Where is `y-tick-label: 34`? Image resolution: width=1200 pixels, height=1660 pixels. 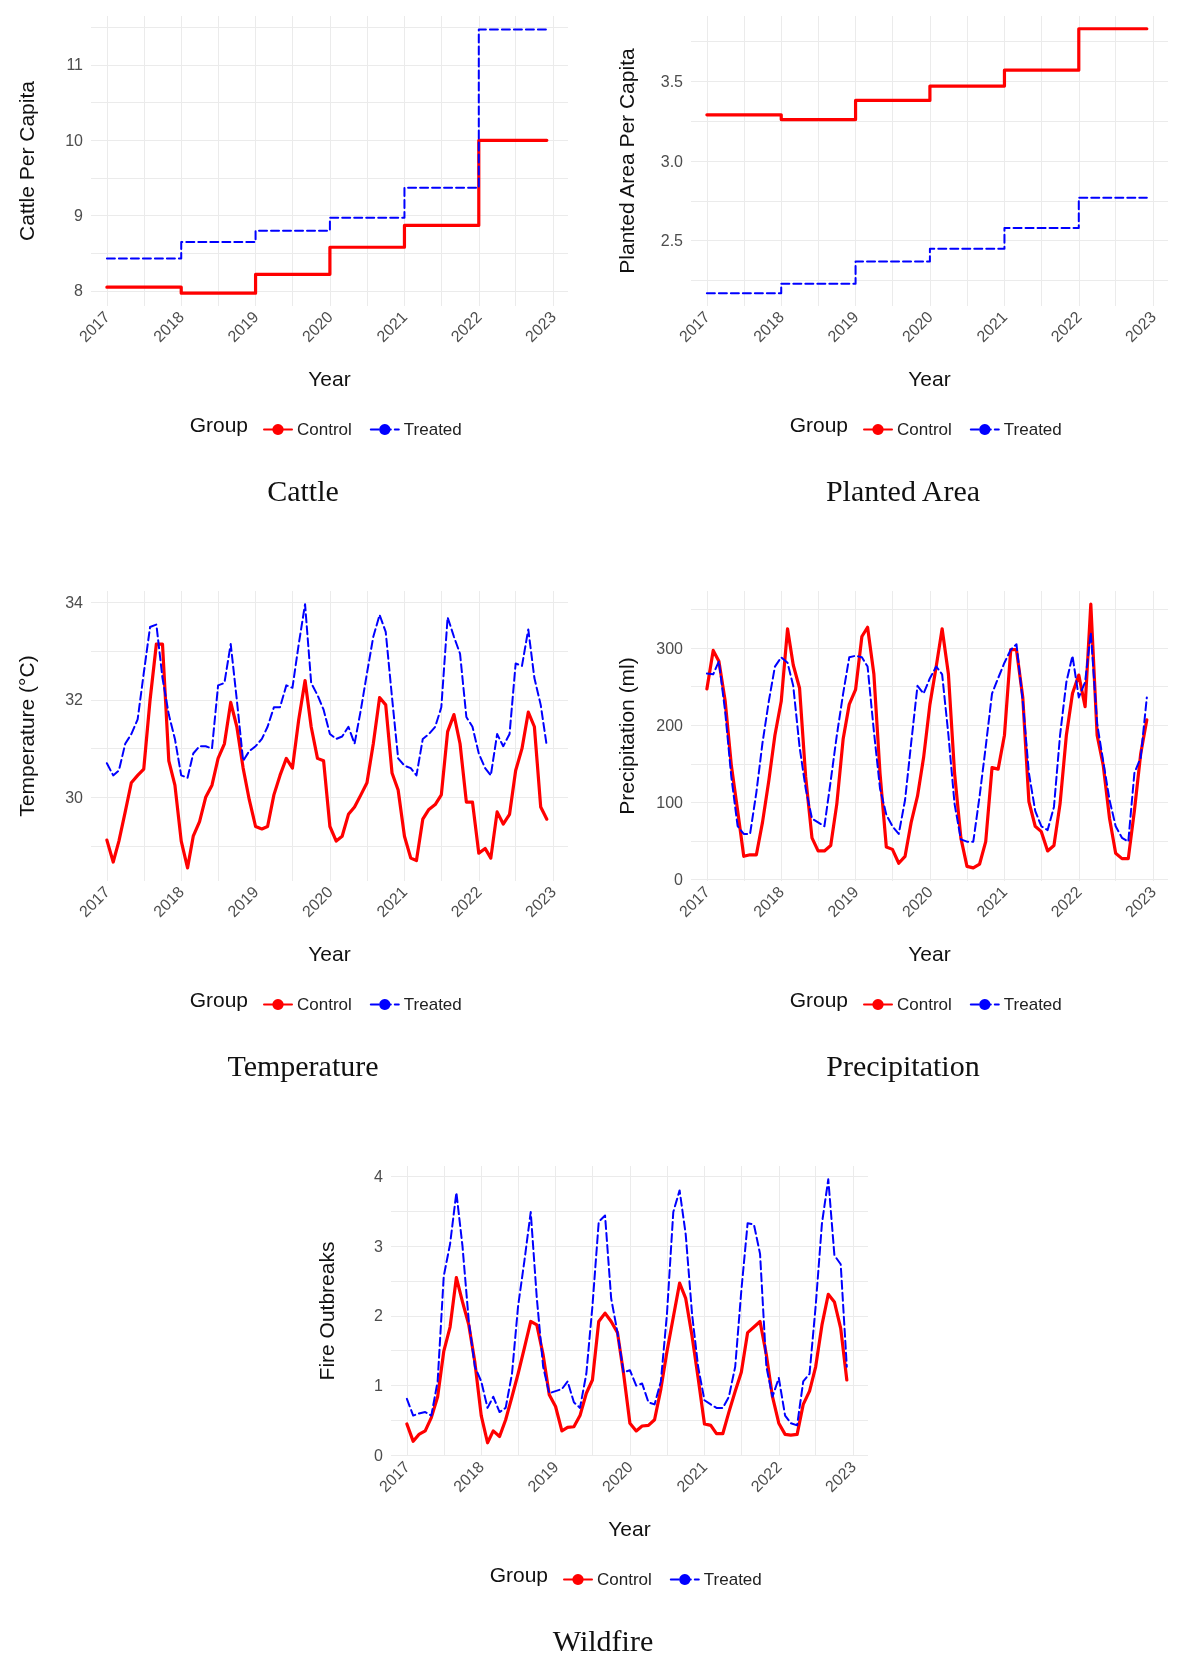 y-tick-label: 34 is located at coordinates (74, 603).